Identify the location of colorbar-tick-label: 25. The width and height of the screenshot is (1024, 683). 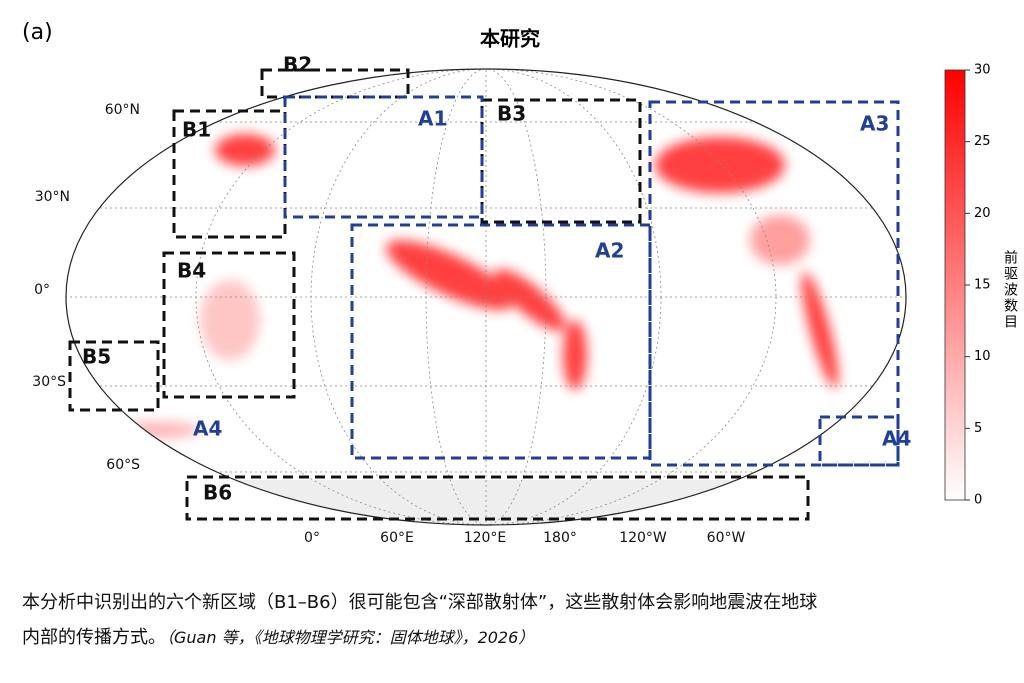
(982, 141).